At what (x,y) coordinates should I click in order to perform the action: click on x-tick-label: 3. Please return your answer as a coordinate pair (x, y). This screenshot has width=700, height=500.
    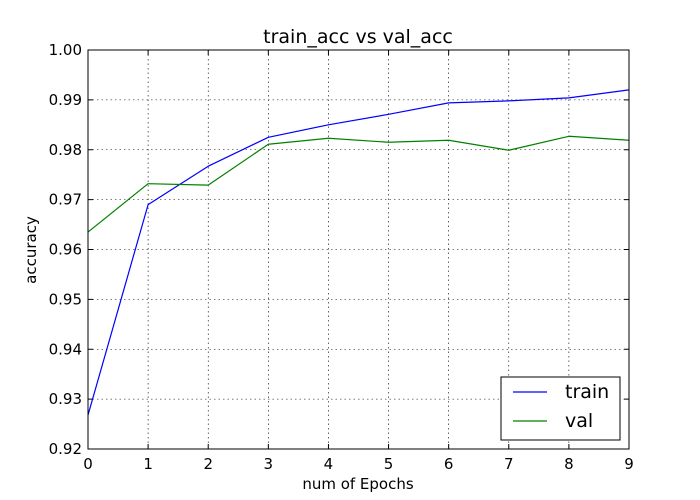
    Looking at the image, I should click on (269, 464).